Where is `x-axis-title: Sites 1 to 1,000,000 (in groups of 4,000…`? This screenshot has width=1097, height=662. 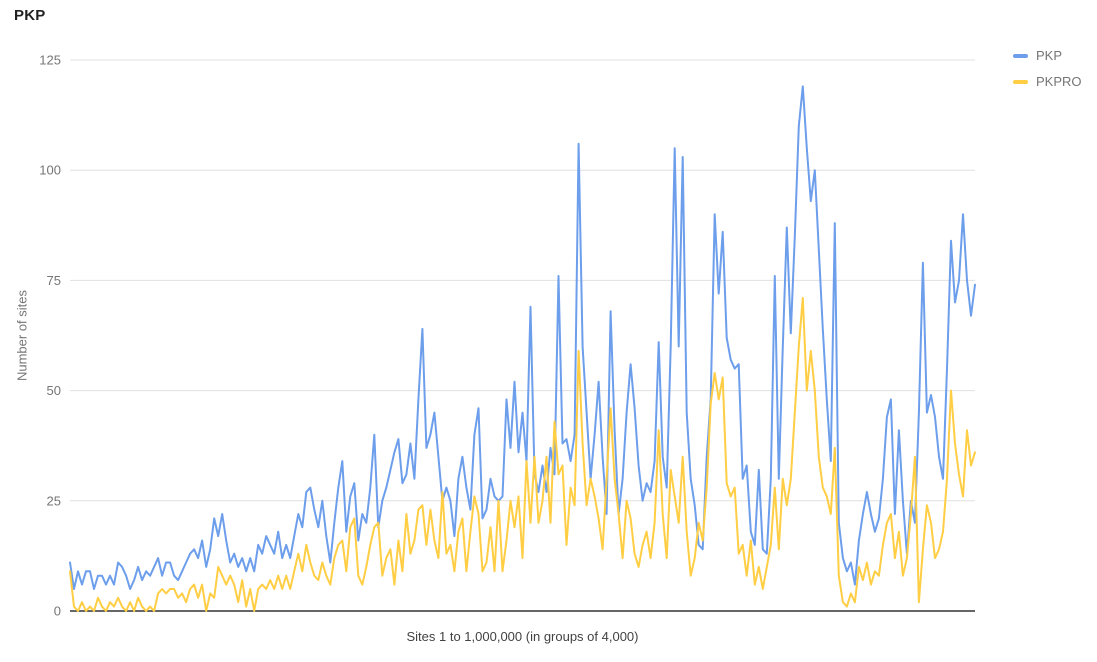
x-axis-title: Sites 1 to 1,000,000 (in groups of 4,000… is located at coordinates (522, 636).